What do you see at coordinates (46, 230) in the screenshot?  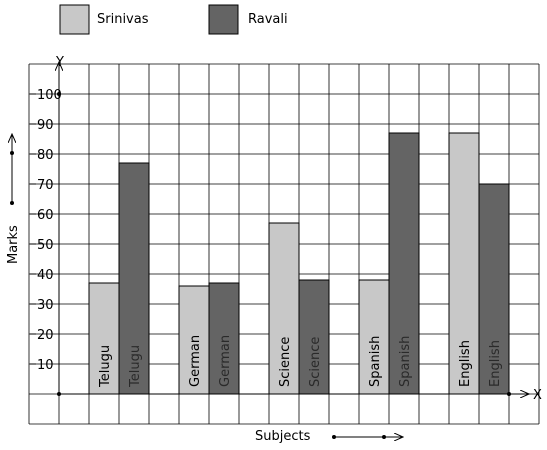 I see `y-tick-labels: 10 20 30 40 50 60 70 80 90 100` at bounding box center [46, 230].